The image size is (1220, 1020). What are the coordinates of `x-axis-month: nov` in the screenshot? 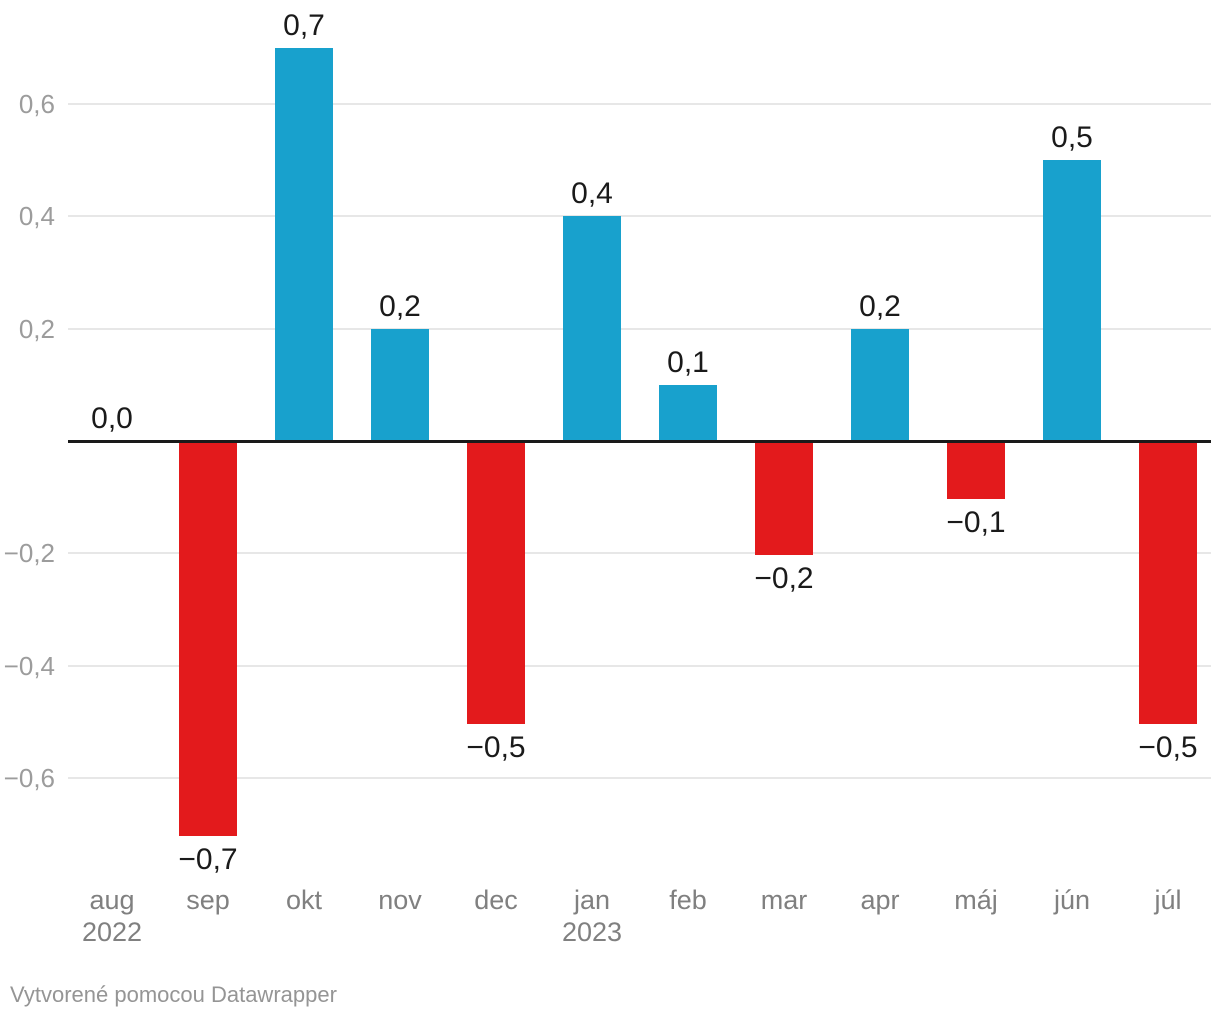 It's located at (400, 900).